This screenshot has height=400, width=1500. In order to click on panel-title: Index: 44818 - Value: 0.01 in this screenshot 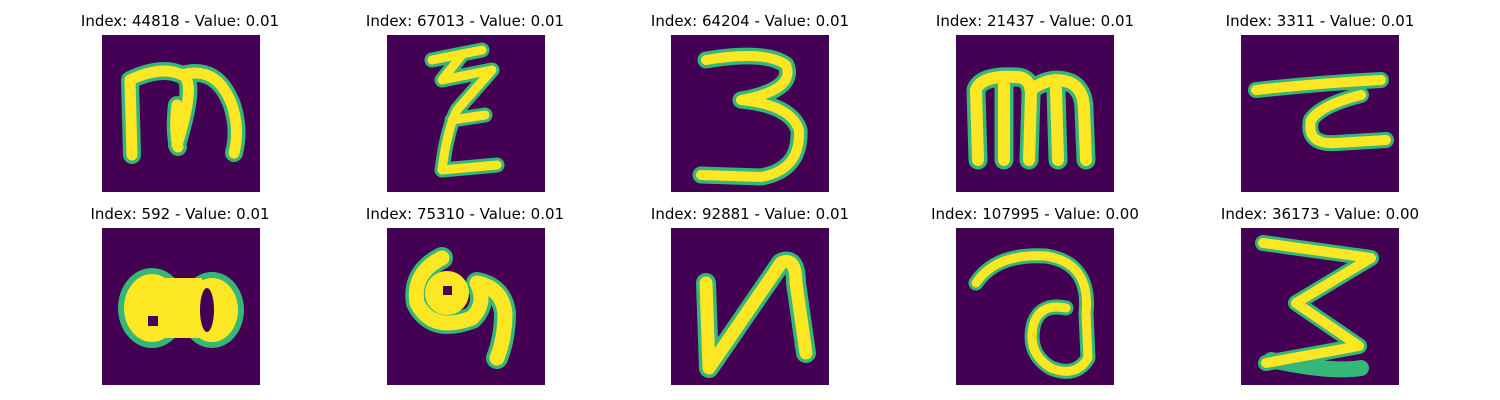, I will do `click(180, 21)`.